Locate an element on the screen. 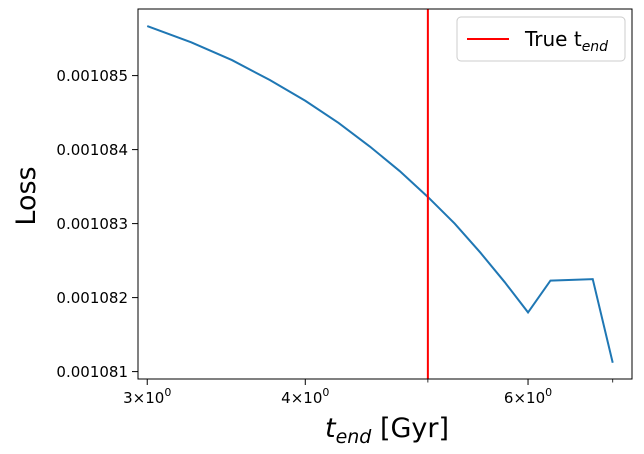  legend-box is located at coordinates (541, 39).